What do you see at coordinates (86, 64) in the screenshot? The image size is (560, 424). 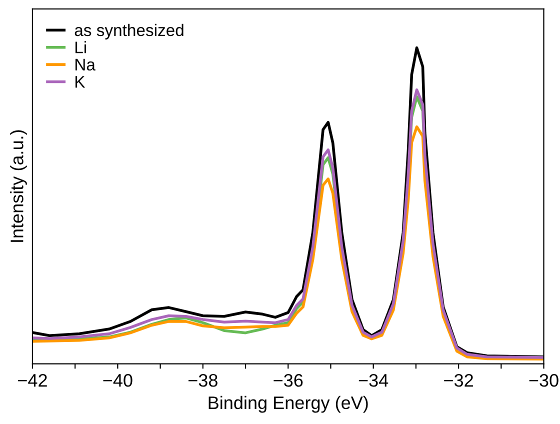 I see `legend-label: Na` at bounding box center [86, 64].